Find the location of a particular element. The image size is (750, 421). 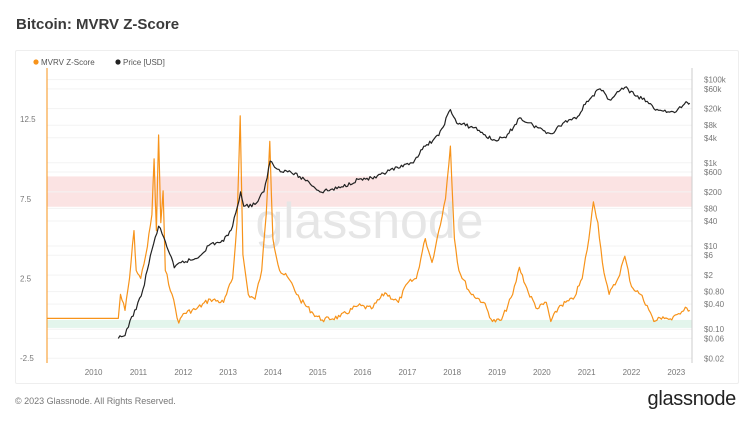

x-axis-tick-label: 2010 is located at coordinates (94, 372).